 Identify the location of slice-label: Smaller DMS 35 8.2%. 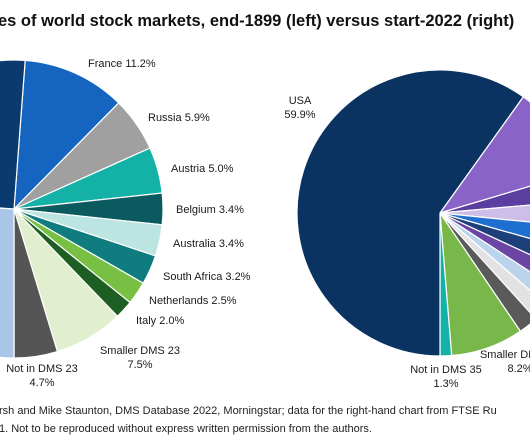
(505, 362).